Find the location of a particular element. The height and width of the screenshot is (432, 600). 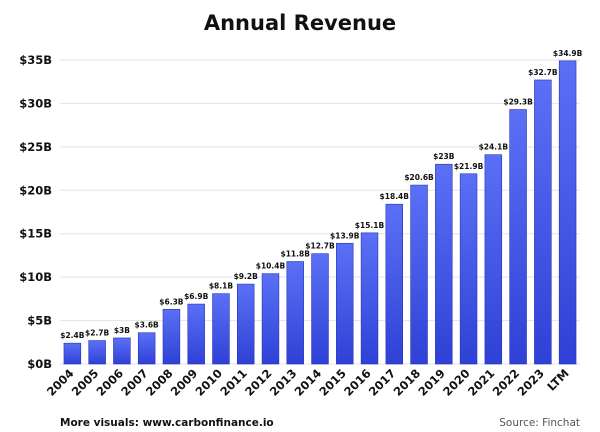

x-tick-label: 2011 is located at coordinates (233, 382).